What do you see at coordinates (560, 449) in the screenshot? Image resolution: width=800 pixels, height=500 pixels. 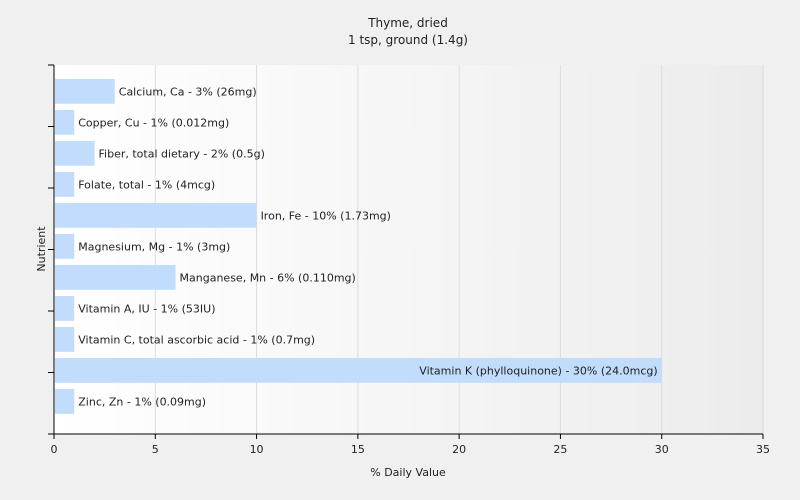 I see `x-tick-label: 25` at bounding box center [560, 449].